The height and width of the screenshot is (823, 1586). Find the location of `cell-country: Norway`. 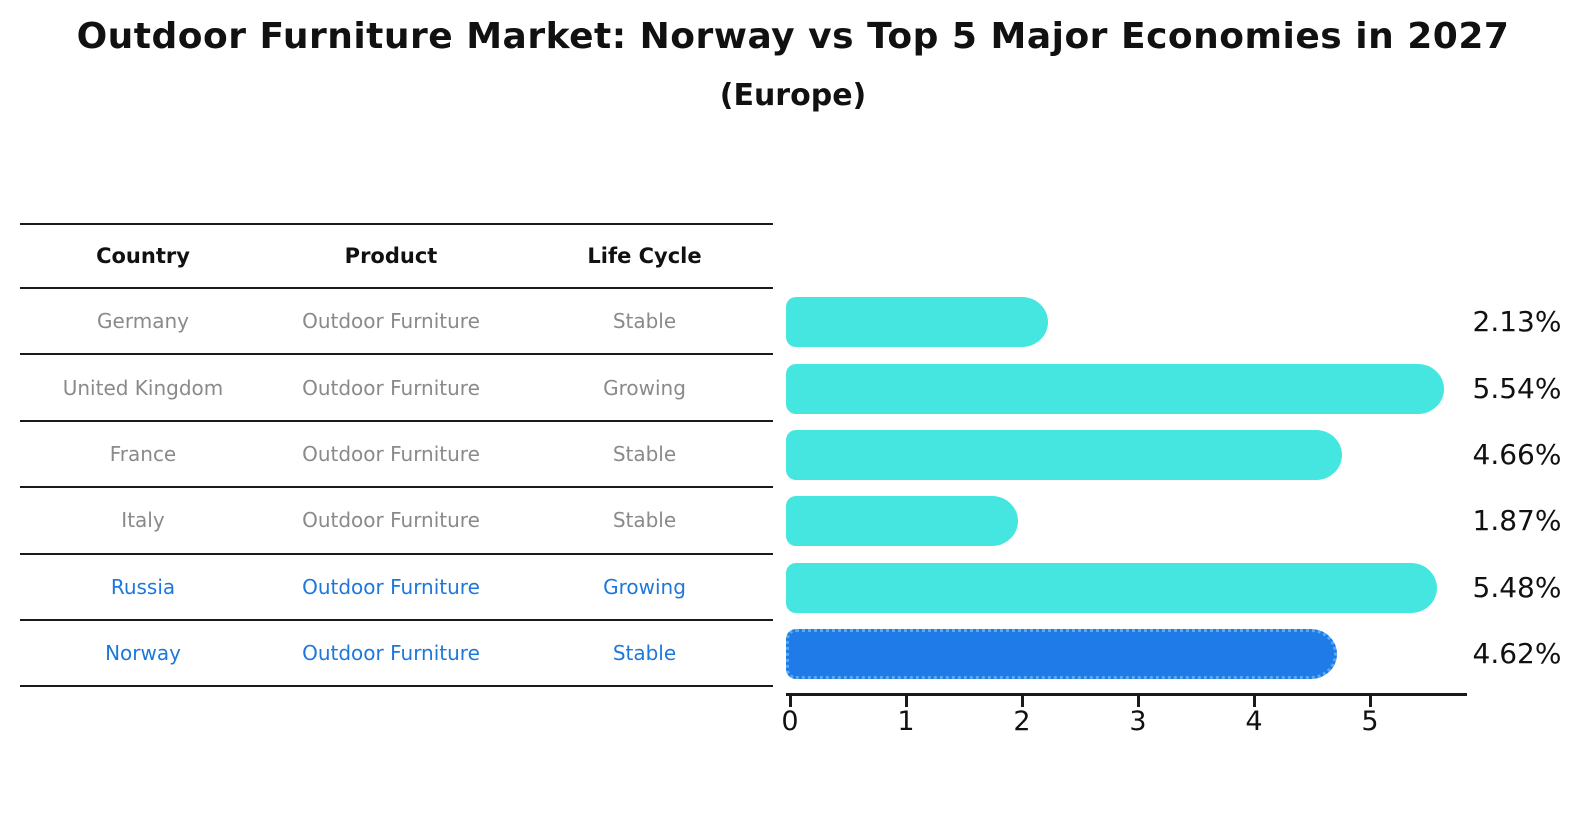

cell-country: Norway is located at coordinates (143, 653).